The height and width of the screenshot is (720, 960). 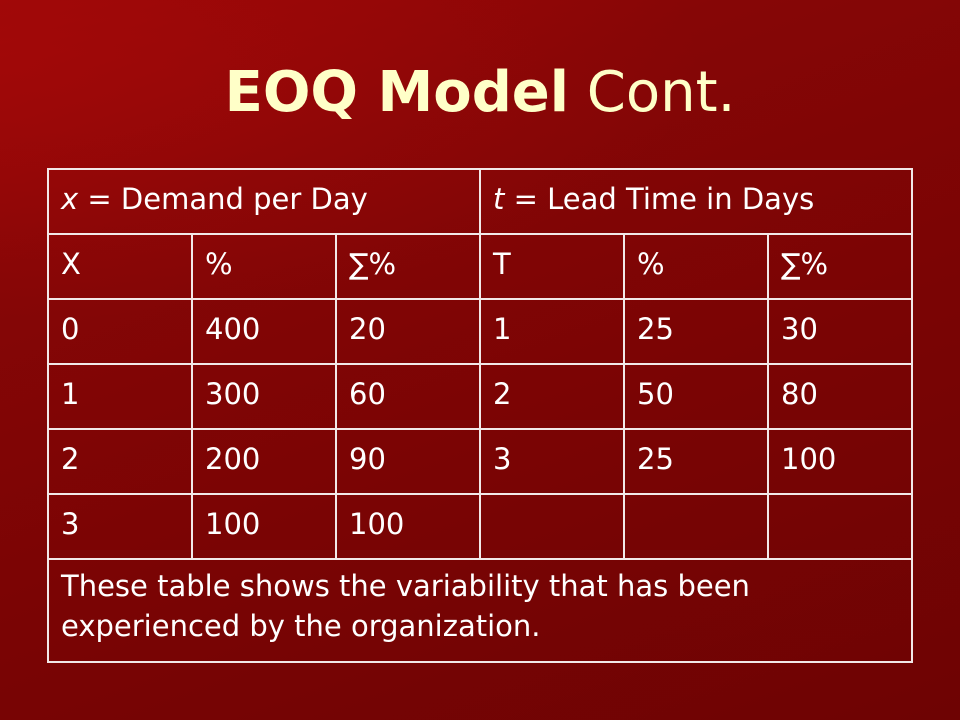 What do you see at coordinates (120, 266) in the screenshot?
I see `column-header: X` at bounding box center [120, 266].